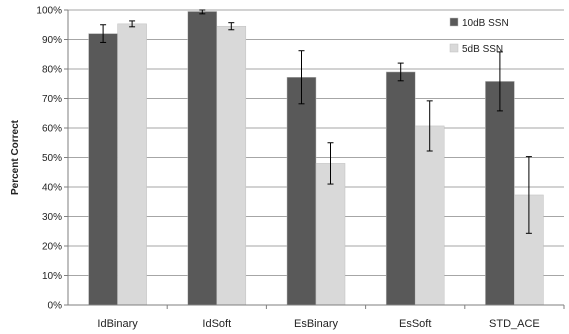 The height and width of the screenshot is (334, 569). What do you see at coordinates (117, 324) in the screenshot?
I see `x-category-label: IdBinary` at bounding box center [117, 324].